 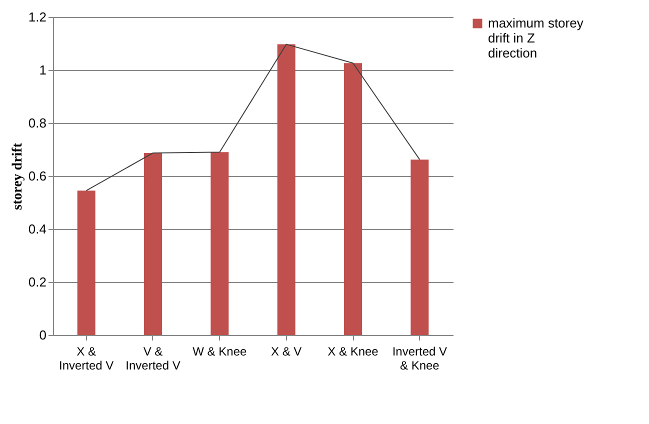 I want to click on y-tick-label: 0.6, so click(x=37, y=176).